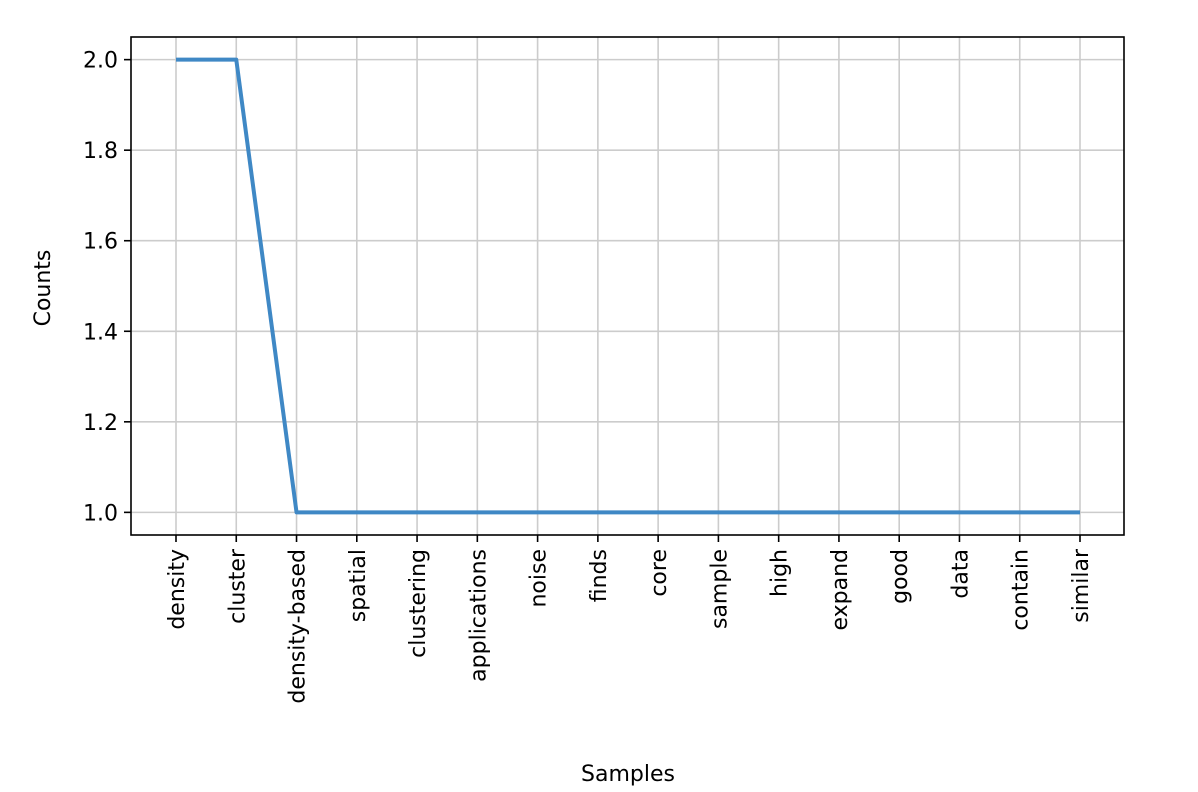 Image resolution: width=1198 pixels, height=792 pixels. What do you see at coordinates (1021, 590) in the screenshot?
I see `x-tick-label: contain` at bounding box center [1021, 590].